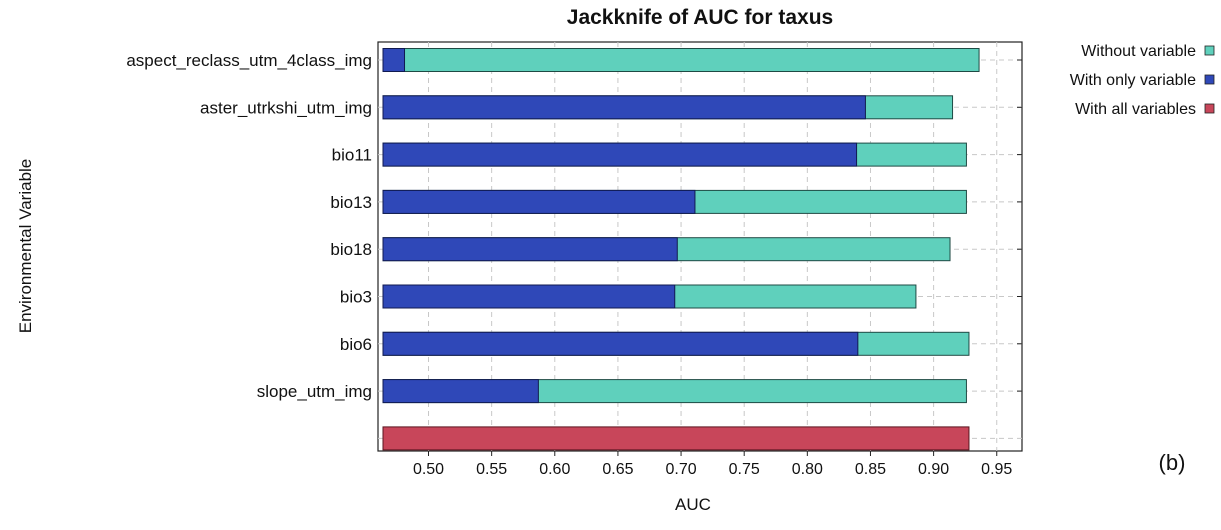  I want to click on y-axis-title: Environmental Variable, so click(25, 246).